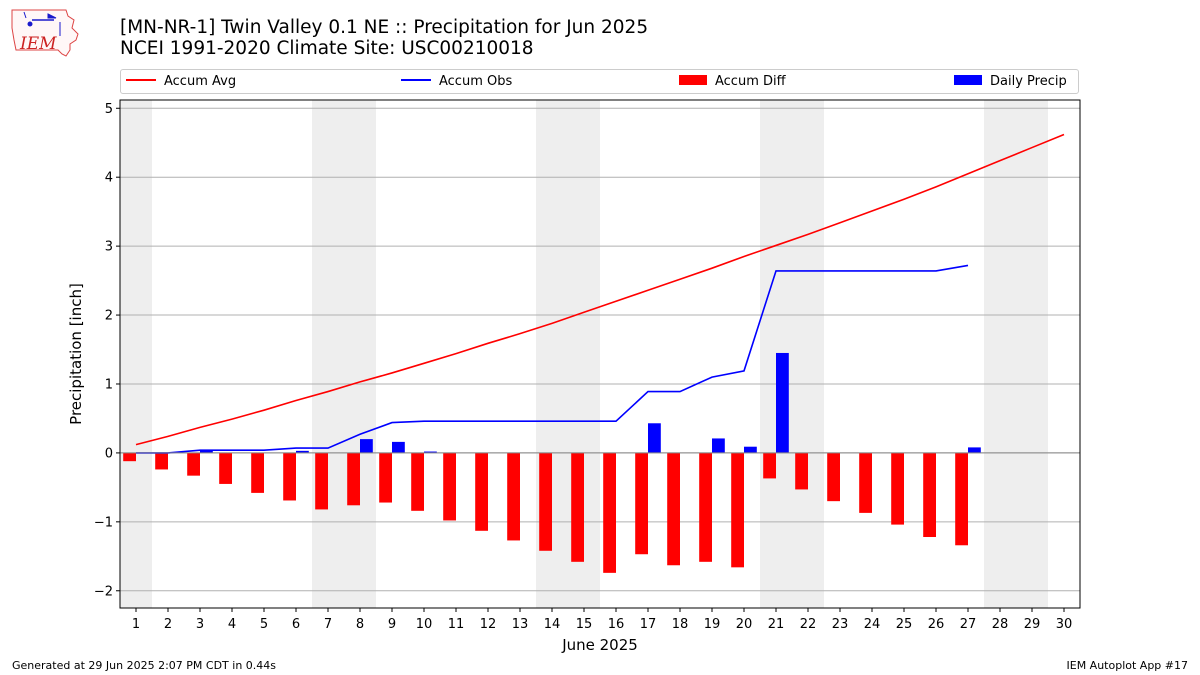 The width and height of the screenshot is (1200, 675). I want to click on x-tick-label: 7, so click(328, 624).